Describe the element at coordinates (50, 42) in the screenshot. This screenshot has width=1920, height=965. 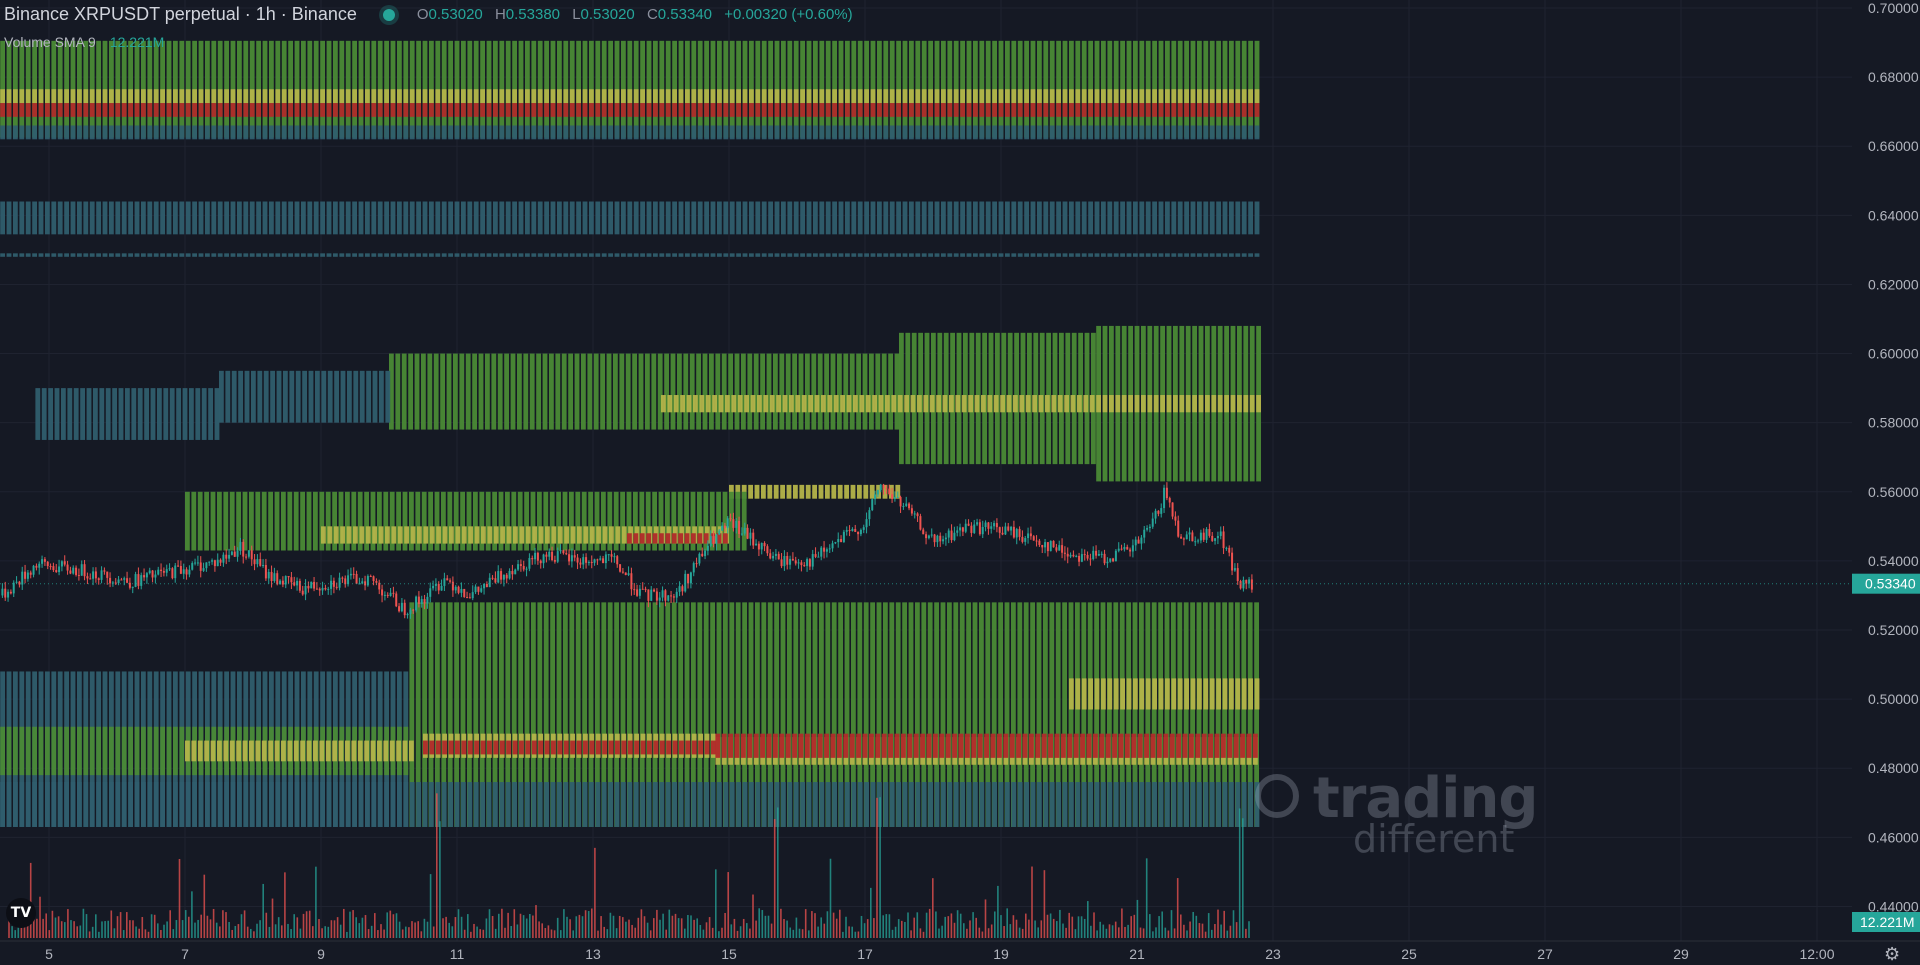
I see `volume-indicator-name: Volume SMA 9` at that location.